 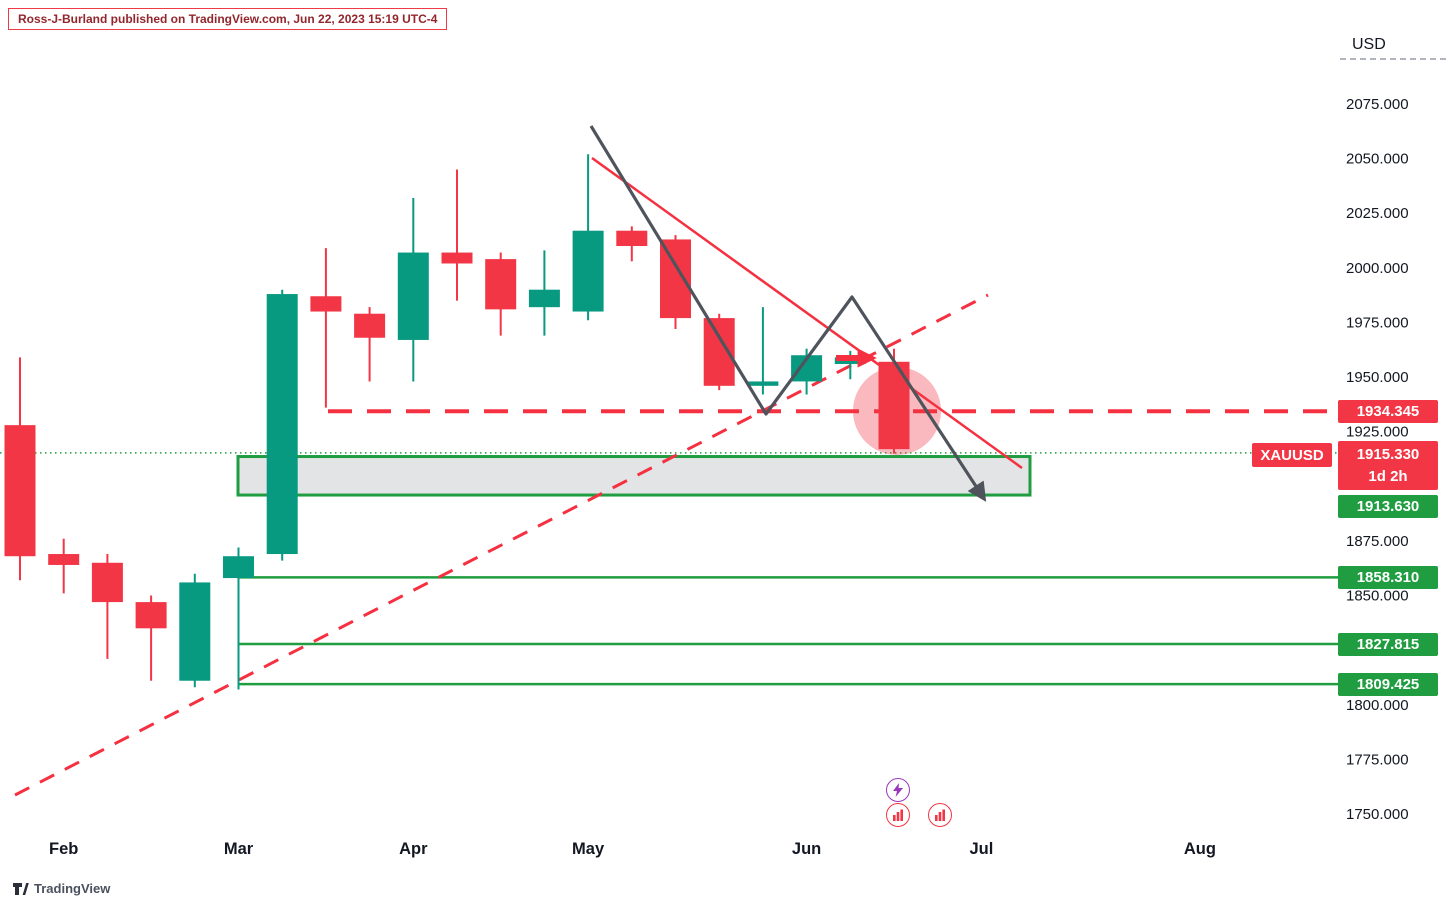 What do you see at coordinates (1388, 465) in the screenshot?
I see `current-price-badge: 1915.330 1d 2h` at bounding box center [1388, 465].